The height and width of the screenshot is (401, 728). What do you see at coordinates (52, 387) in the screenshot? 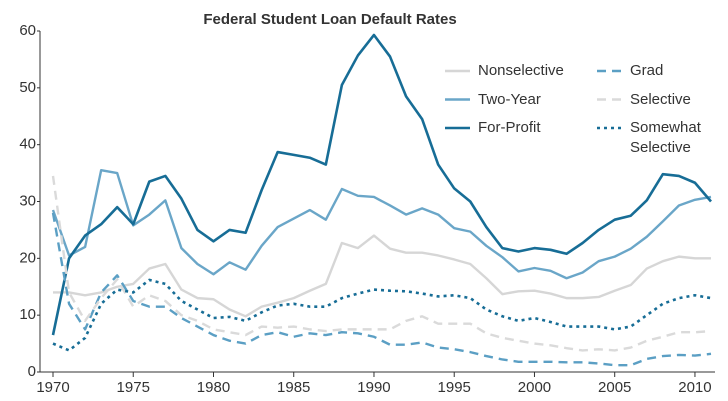
I see `x-tick-label: 1970` at bounding box center [52, 387].